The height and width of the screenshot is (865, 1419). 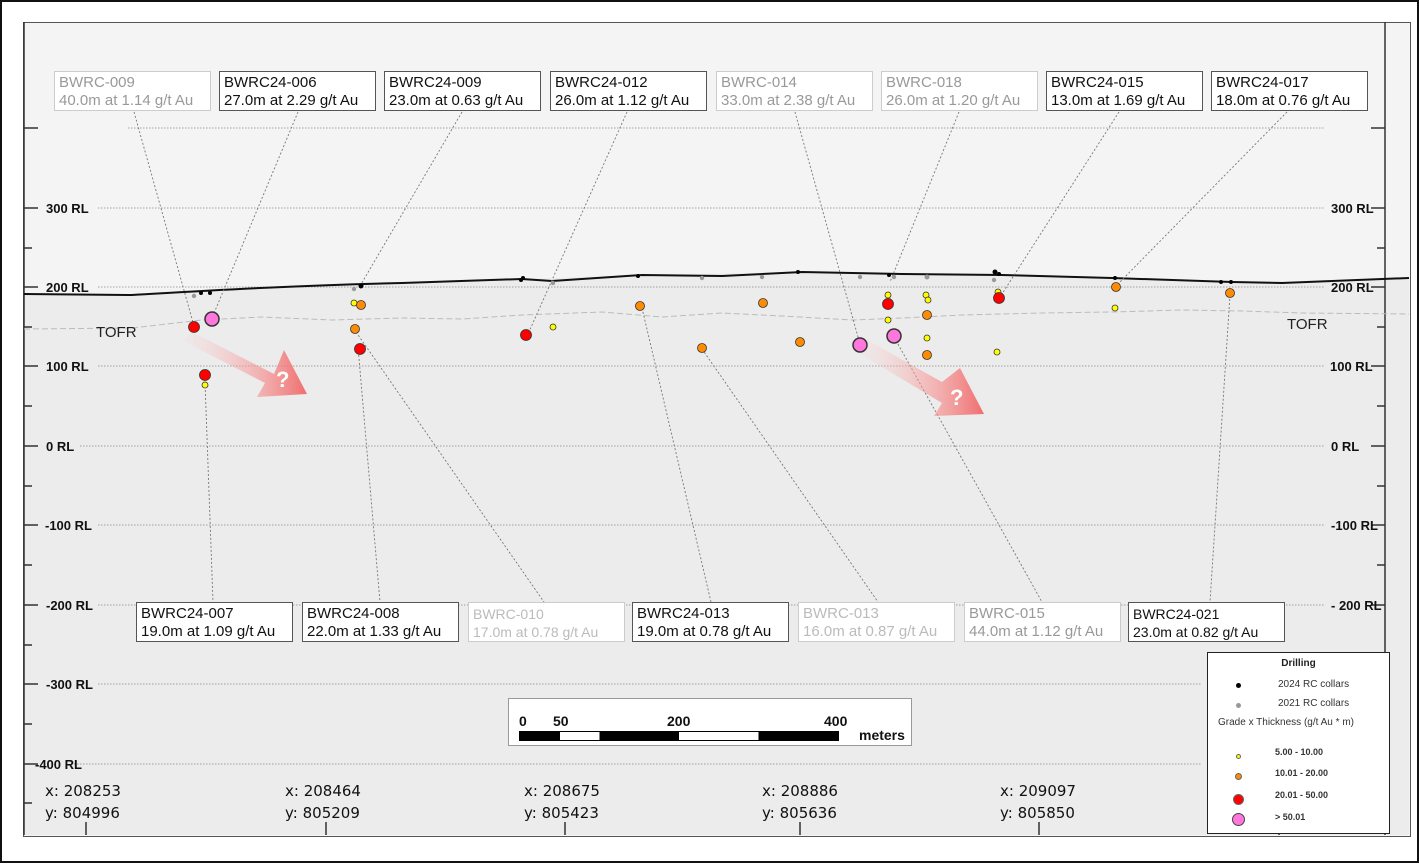 What do you see at coordinates (456, 100) in the screenshot?
I see `intercept-value: 23.0m at 0.63 g/t Au` at bounding box center [456, 100].